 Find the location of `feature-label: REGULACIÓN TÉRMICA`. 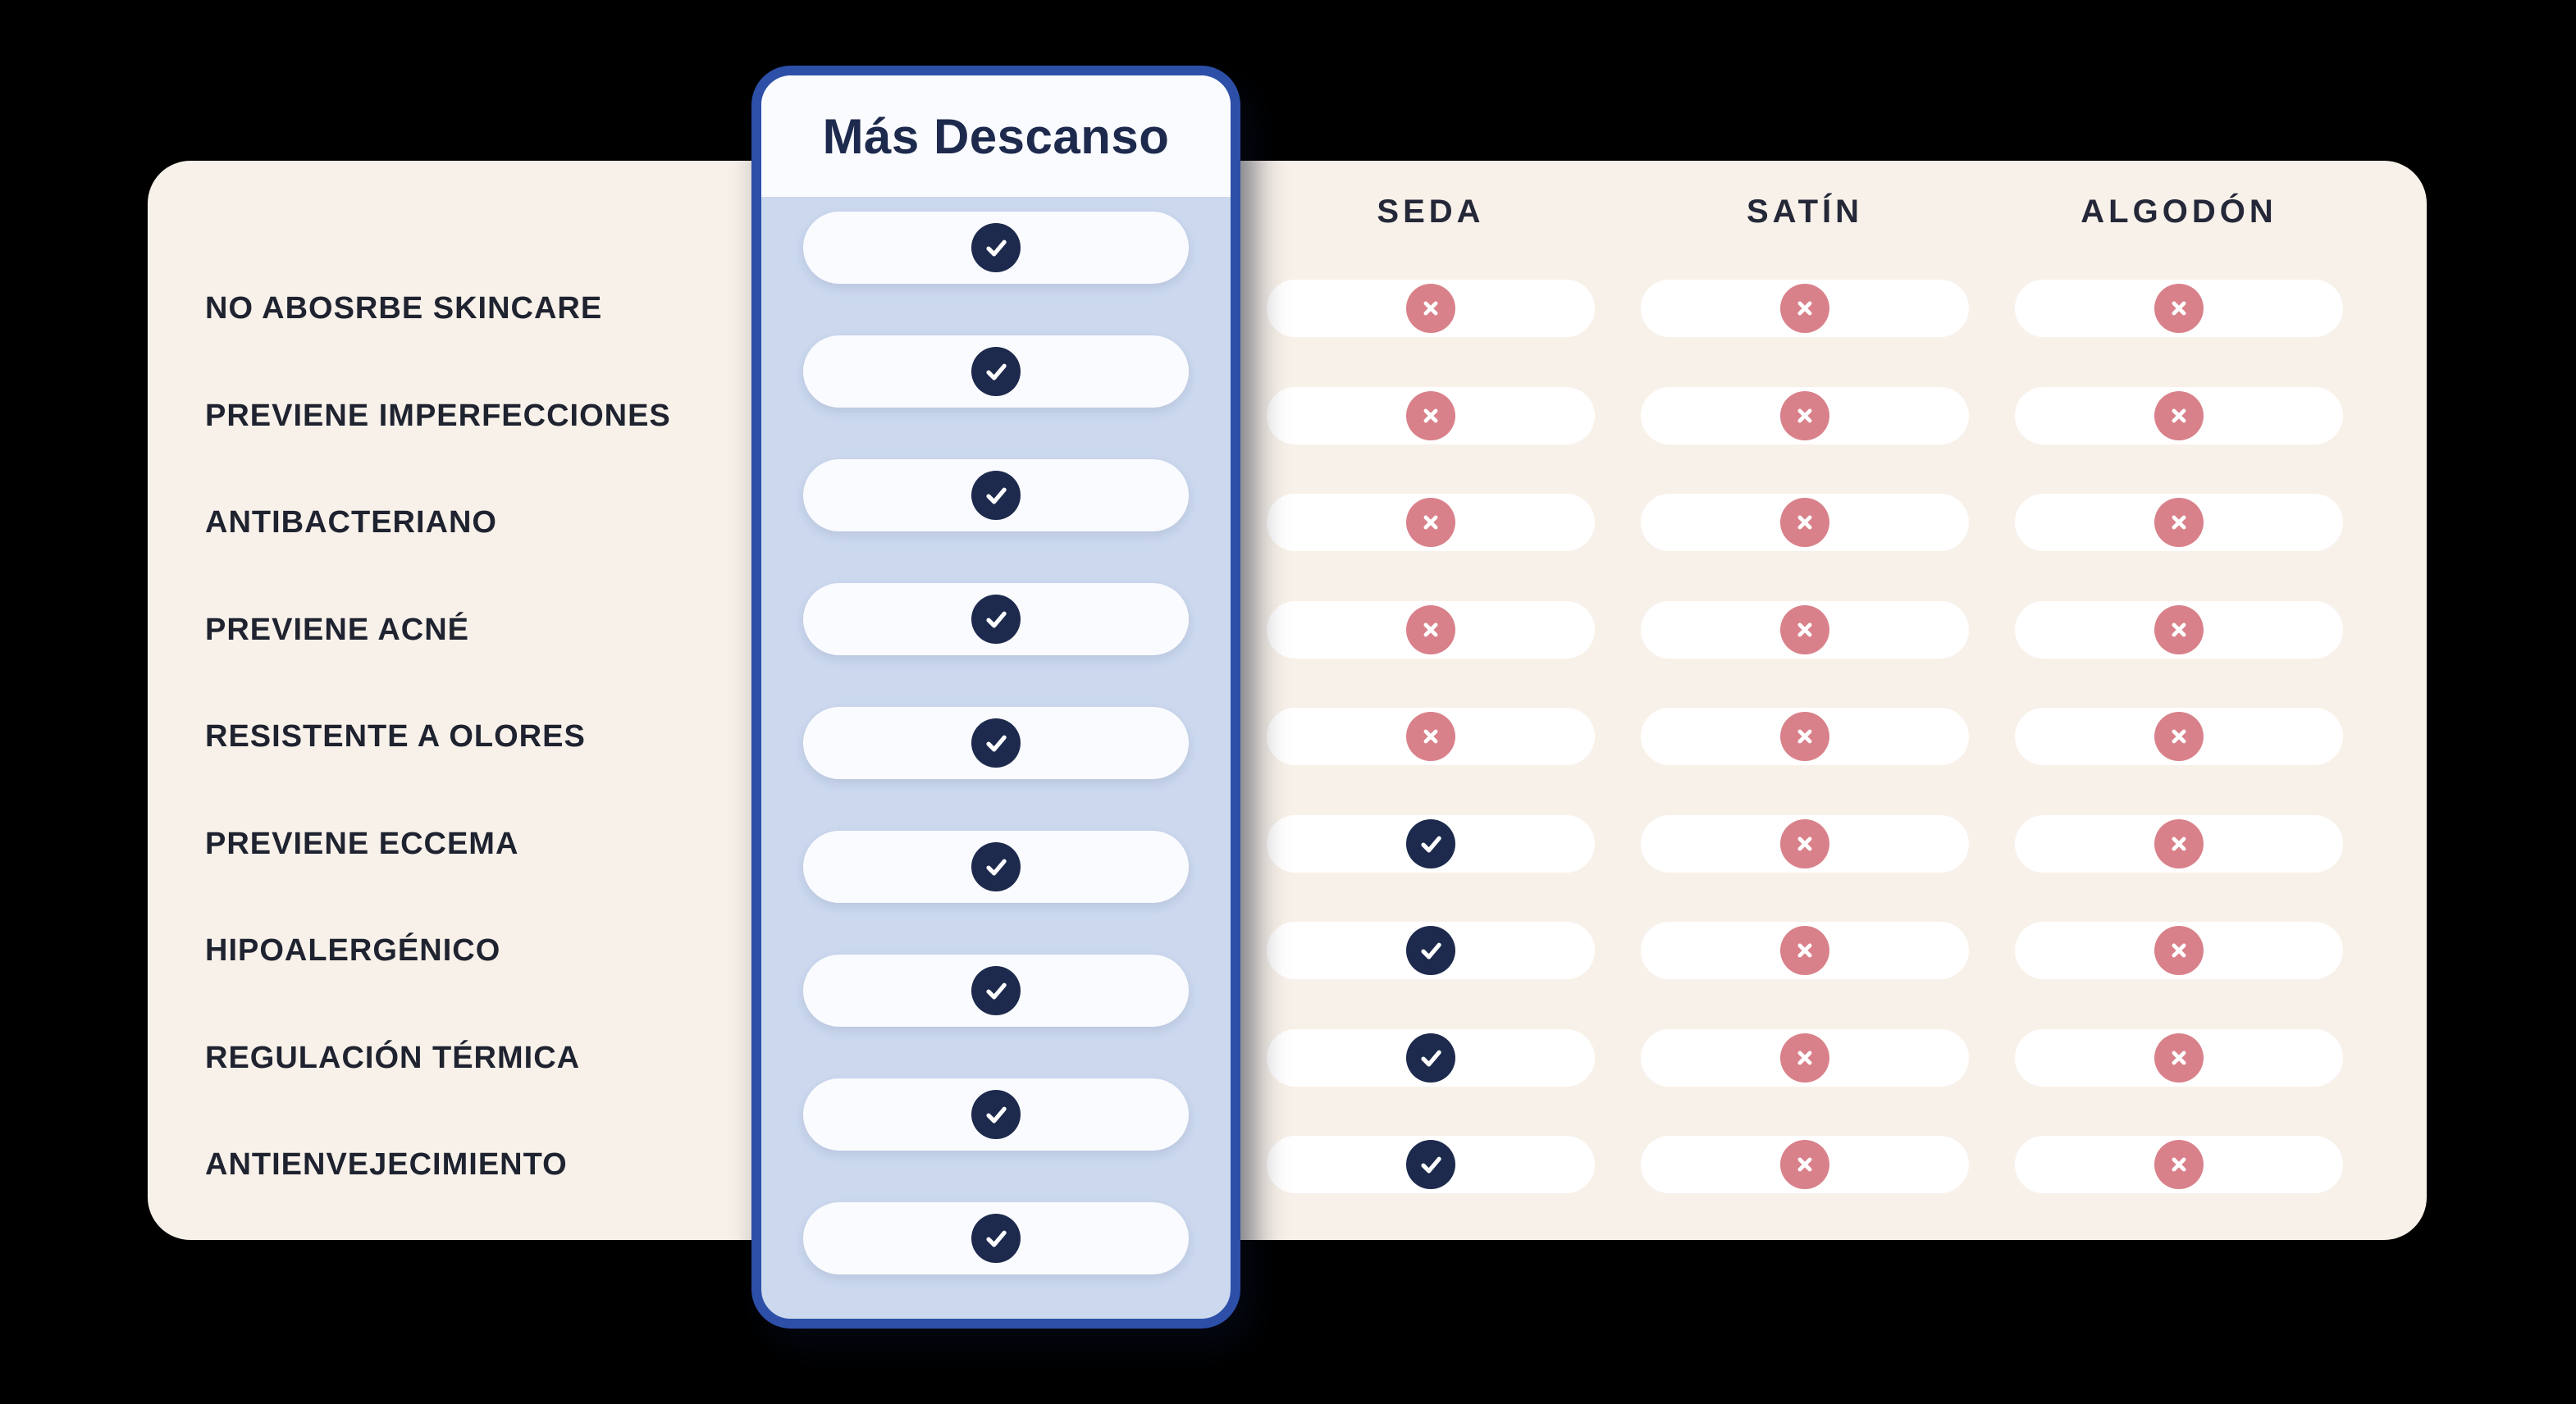

feature-label: REGULACIÓN TÉRMICA is located at coordinates (393, 1057).